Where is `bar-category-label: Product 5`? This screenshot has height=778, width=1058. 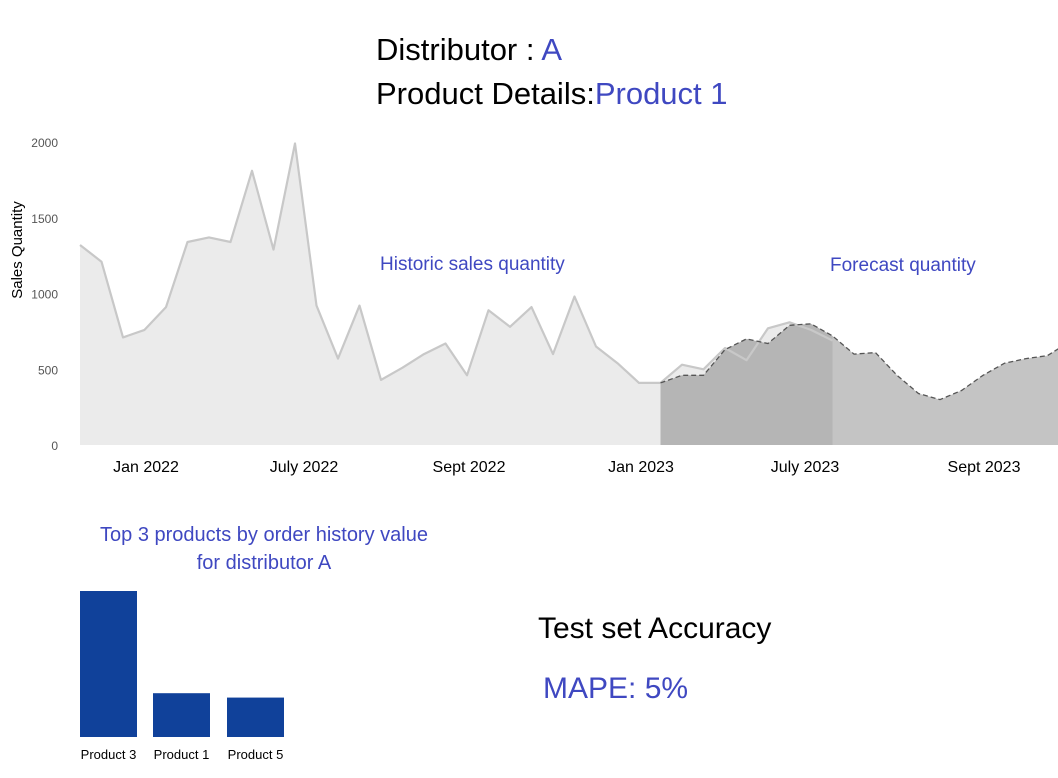
bar-category-label: Product 5 is located at coordinates (256, 754).